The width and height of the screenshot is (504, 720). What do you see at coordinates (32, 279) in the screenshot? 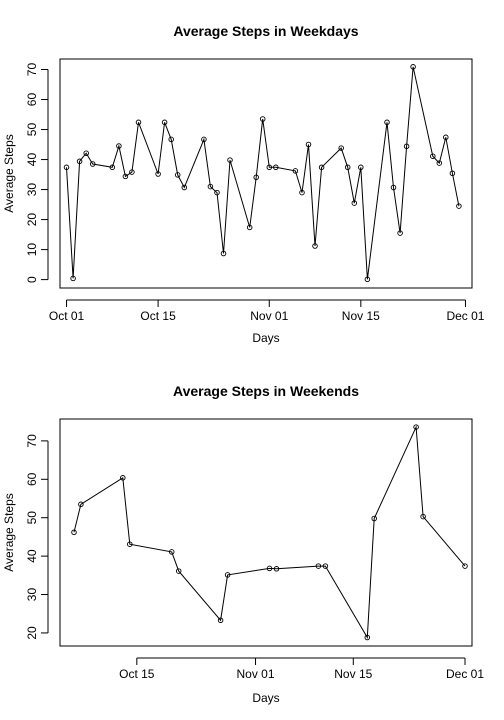
I see `y-tick-label: 0` at bounding box center [32, 279].